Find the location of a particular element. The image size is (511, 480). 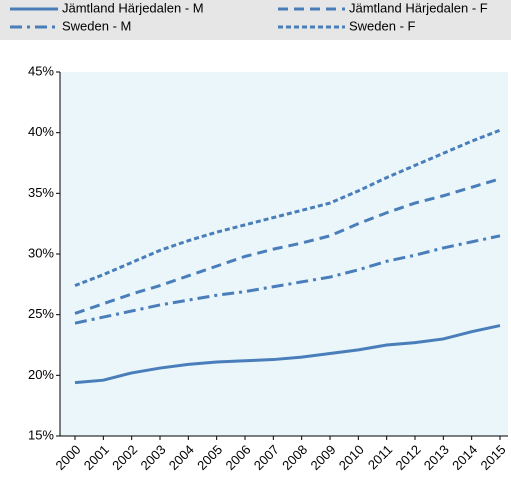

x-tick-label: 2001 is located at coordinates (96, 457).